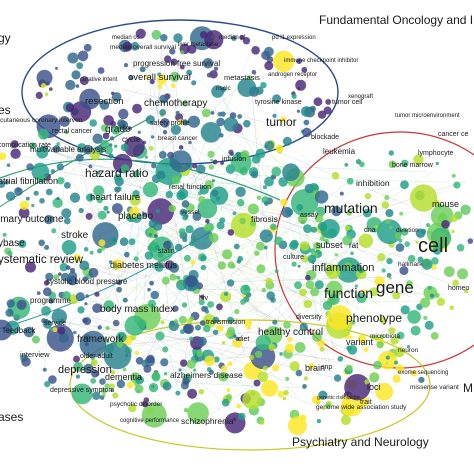  I want to click on term-label: resection, so click(104, 101).